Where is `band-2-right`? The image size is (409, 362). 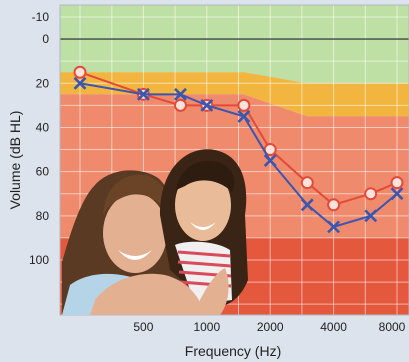 band-2-right is located at coordinates (403, 177).